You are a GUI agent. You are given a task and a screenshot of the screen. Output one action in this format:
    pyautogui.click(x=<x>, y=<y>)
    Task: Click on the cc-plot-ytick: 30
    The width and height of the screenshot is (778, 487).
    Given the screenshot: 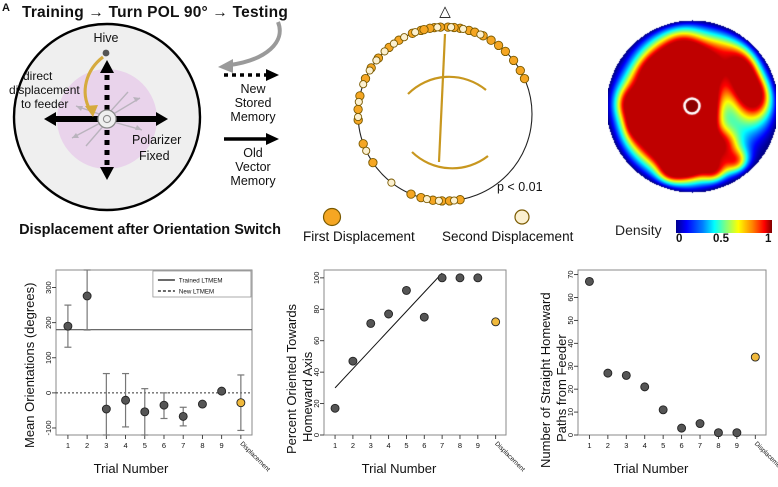 What is the action you would take?
    pyautogui.click(x=570, y=366)
    